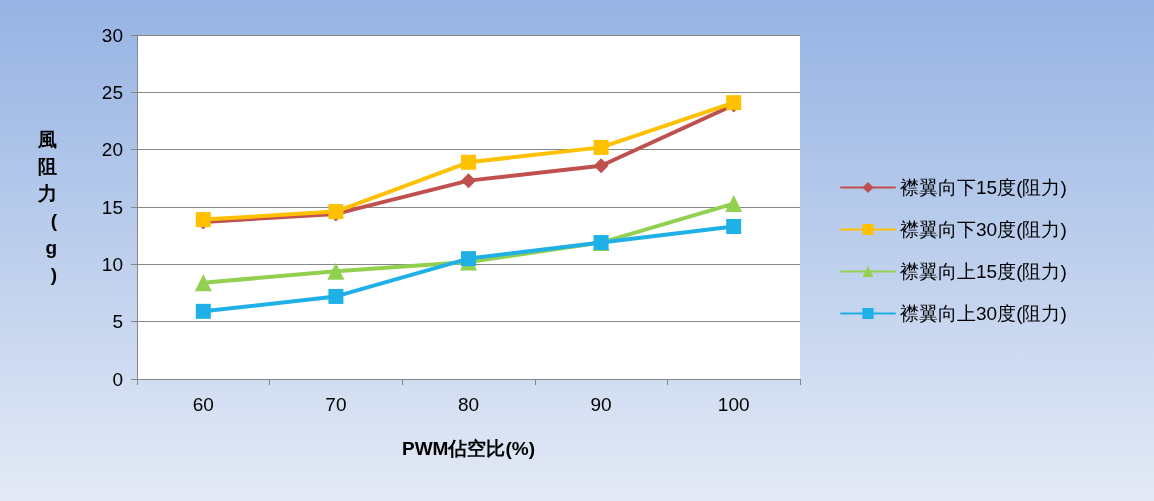 The height and width of the screenshot is (501, 1154). What do you see at coordinates (112, 264) in the screenshot?
I see `y-tick-label: 10` at bounding box center [112, 264].